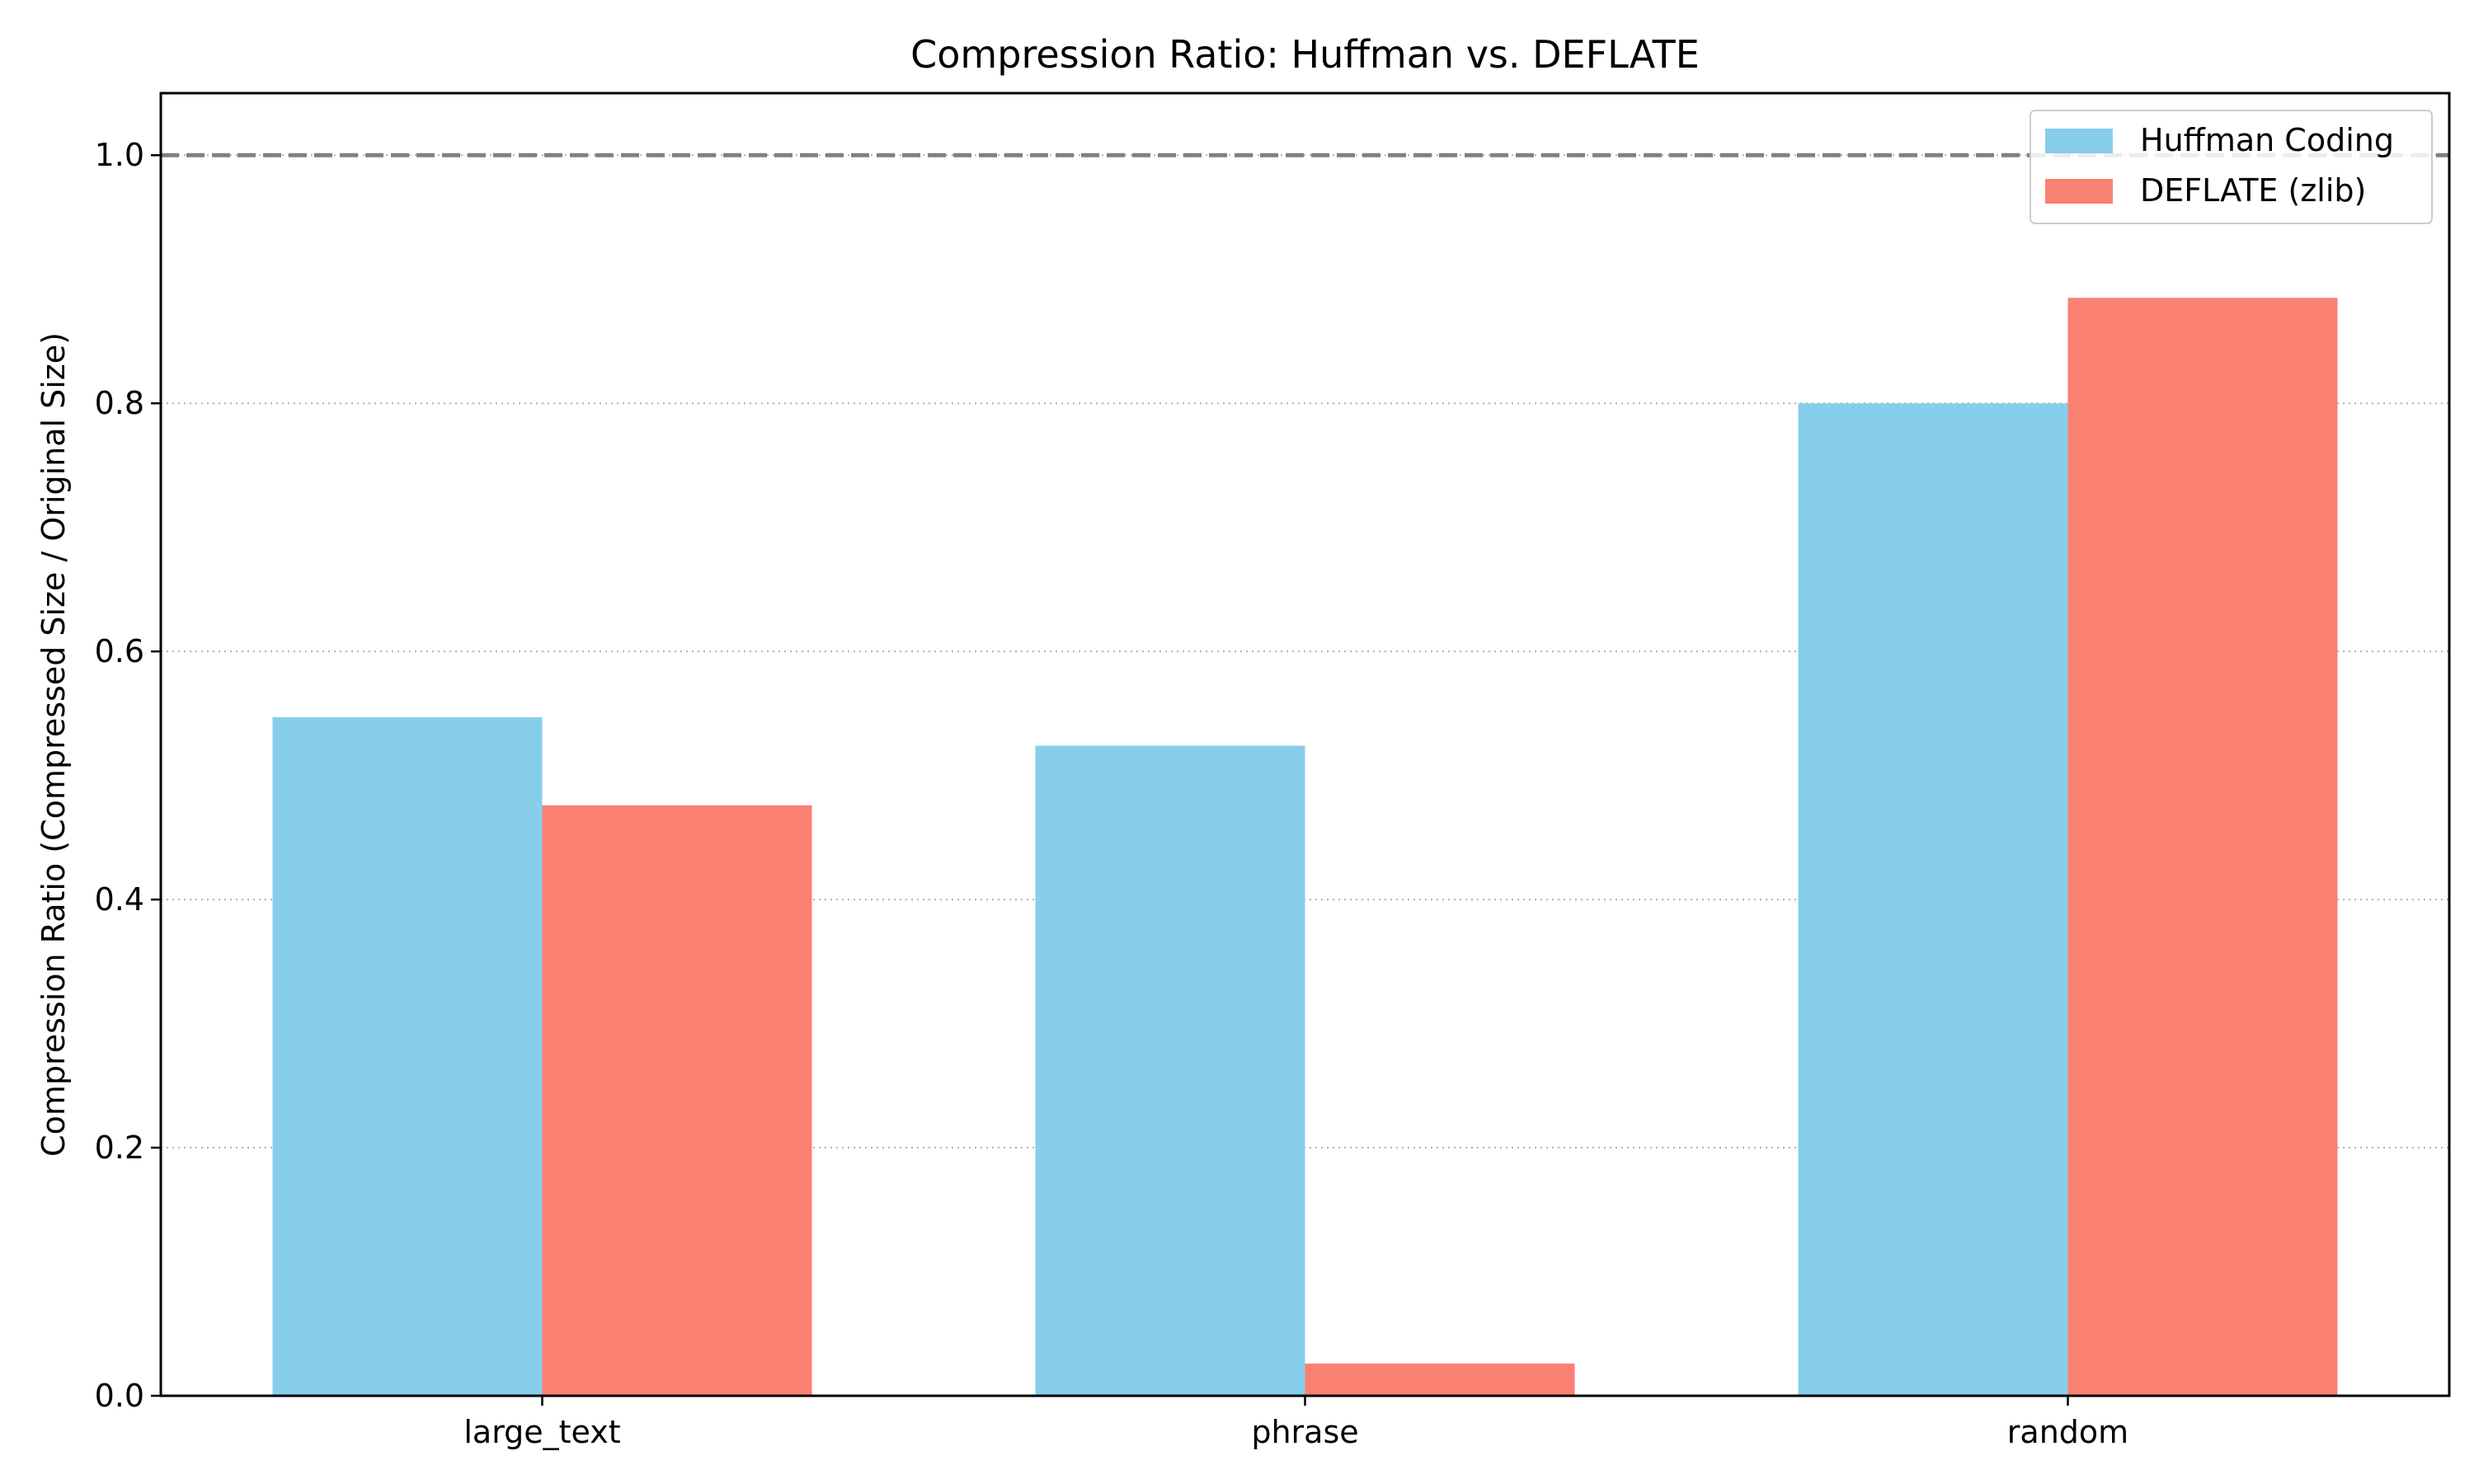  I want to click on y-tick-label: 0.2, so click(119, 1147).